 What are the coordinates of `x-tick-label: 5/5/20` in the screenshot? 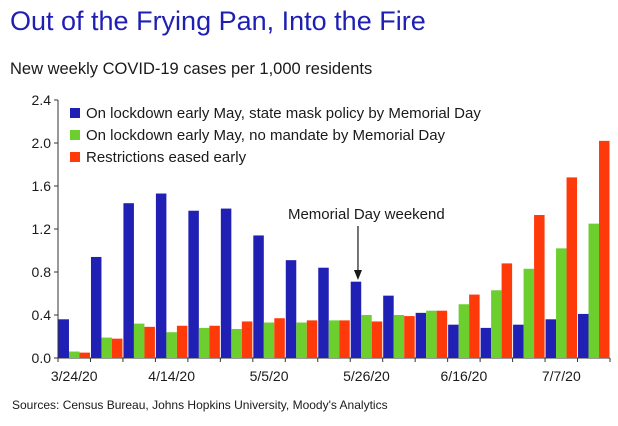 It's located at (269, 376).